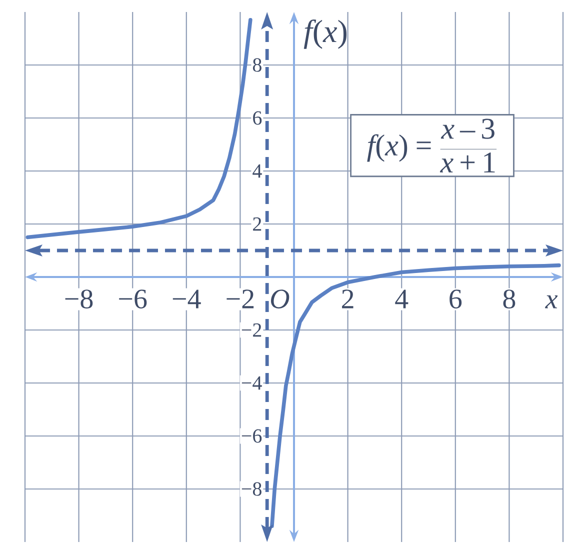  Describe the element at coordinates (432, 145) in the screenshot. I see `annotation: $f(x) = \frac{x-3}{x+1}$` at that location.